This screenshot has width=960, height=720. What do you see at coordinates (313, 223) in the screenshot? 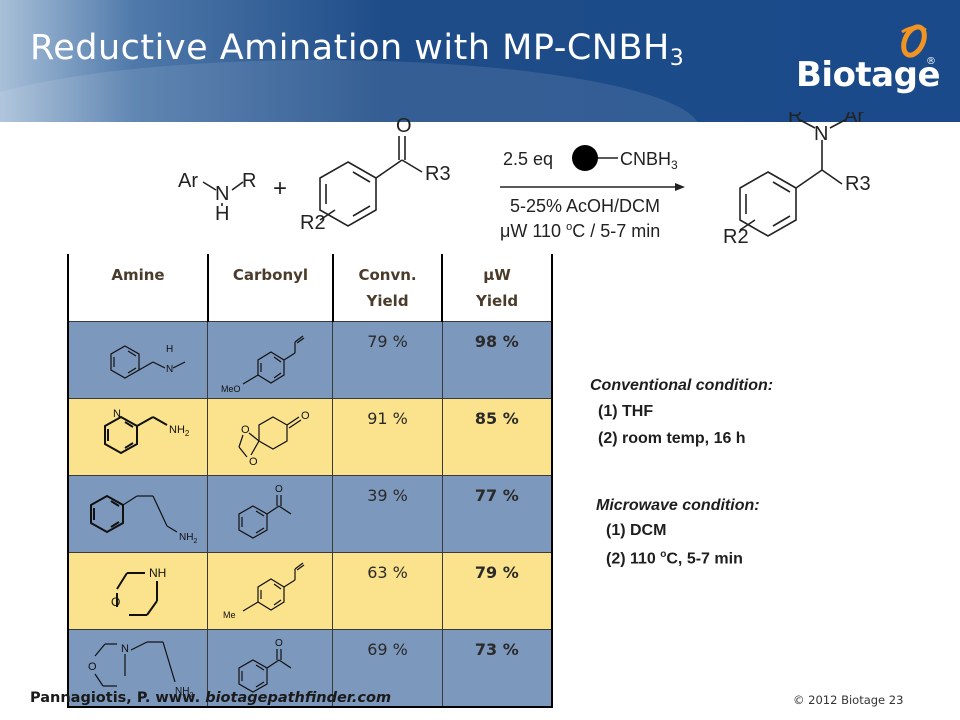
I see `carbonyl-r2-label: R2` at bounding box center [313, 223].